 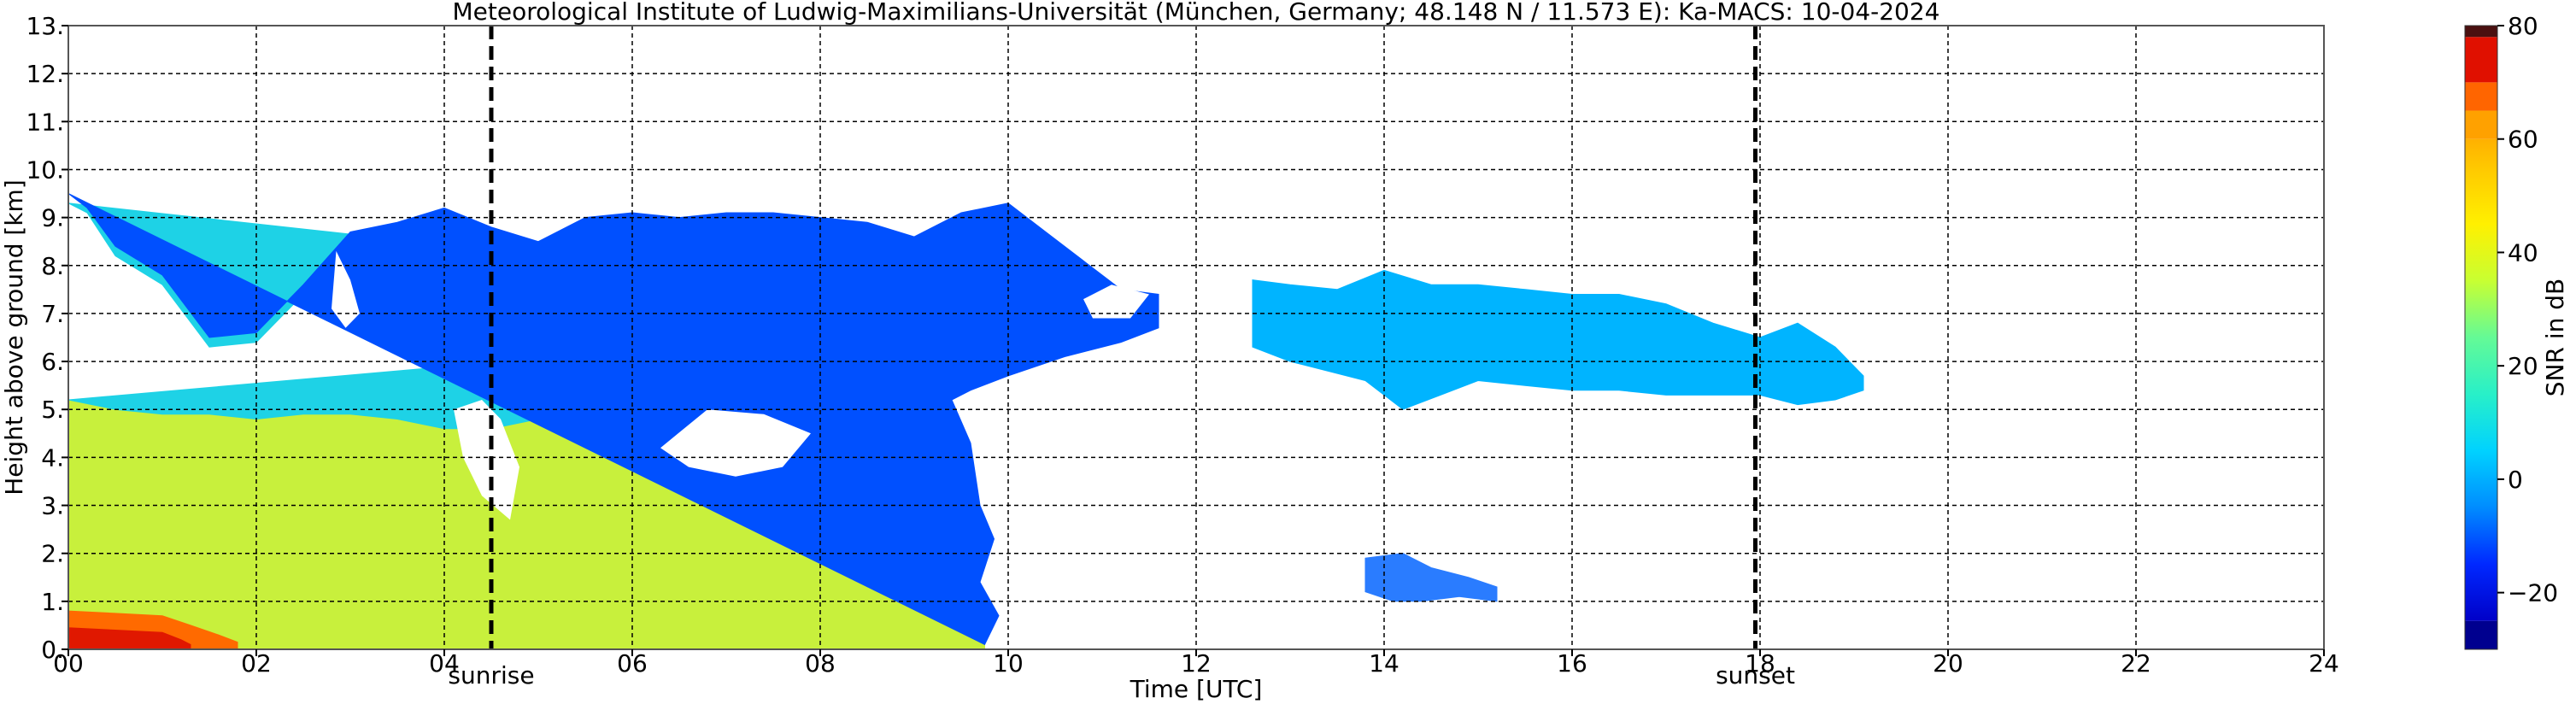 I want to click on x-tick-label: 12, so click(x=1196, y=663).